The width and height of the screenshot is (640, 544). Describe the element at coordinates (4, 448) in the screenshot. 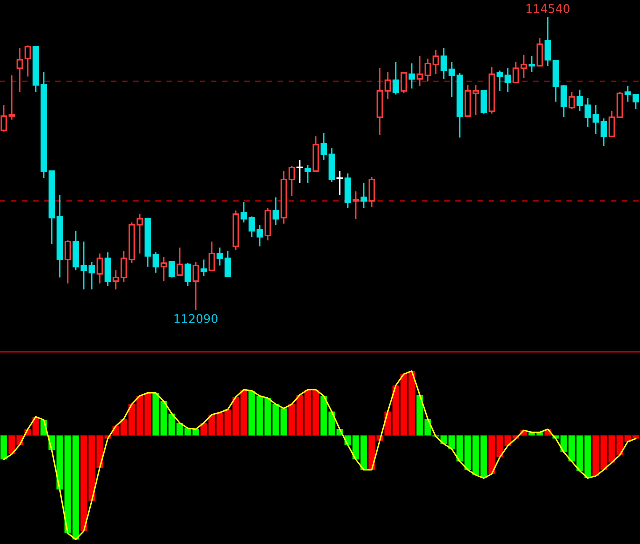

I see `bar` at that location.